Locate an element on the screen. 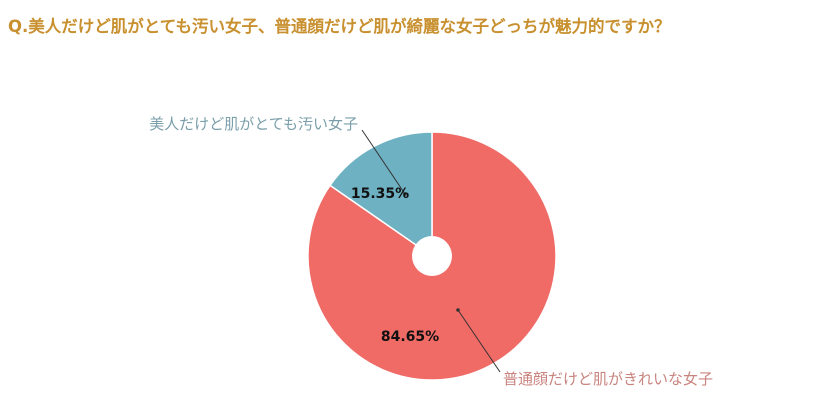  category-label-0: 普通顔だけど肌がきれいな女子 is located at coordinates (608, 379).